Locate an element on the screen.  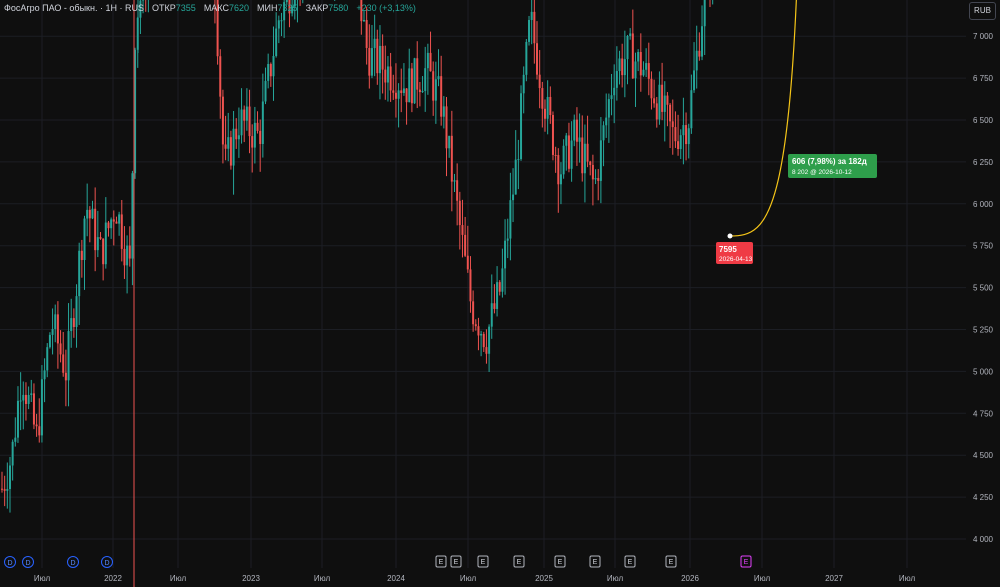
symbol-title: ФосАгро ПАО - обыкн. · 1Н · RUS is located at coordinates (74, 8).